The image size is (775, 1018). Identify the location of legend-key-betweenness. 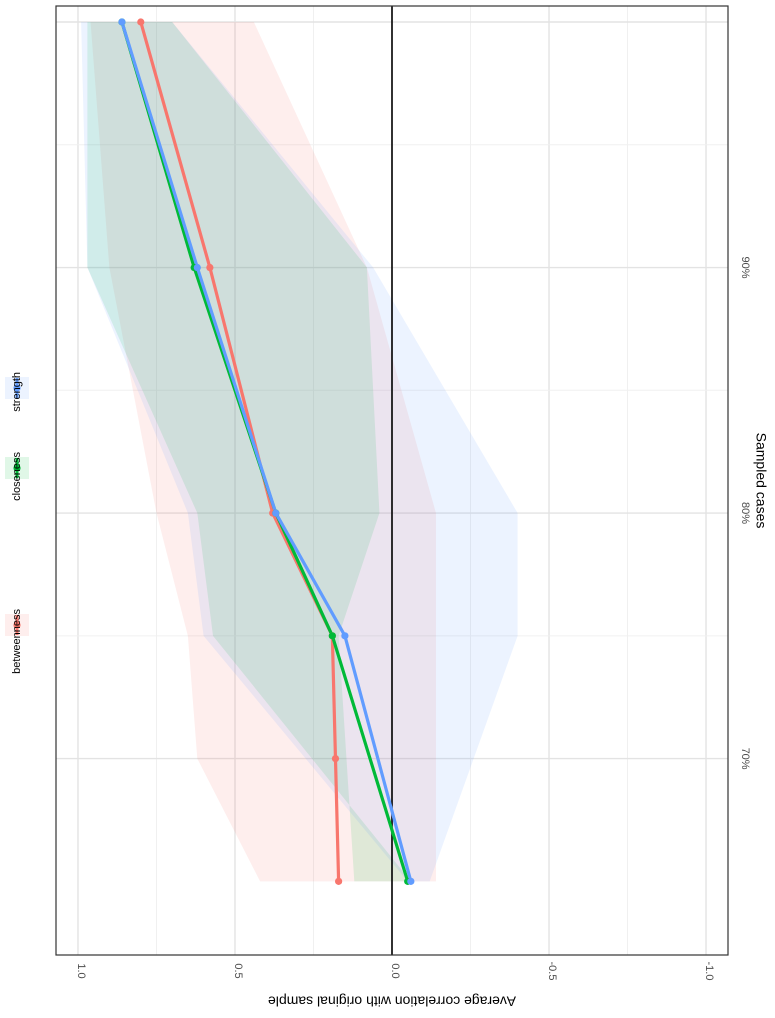
(17, 625).